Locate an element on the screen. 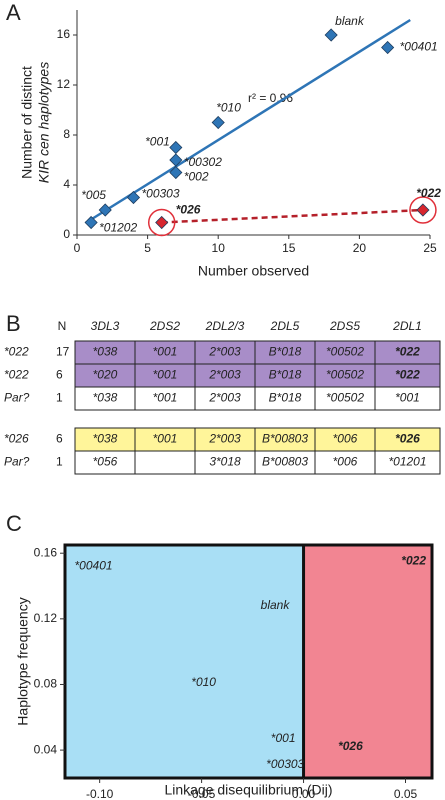  point-label: *002 is located at coordinates (196, 177).